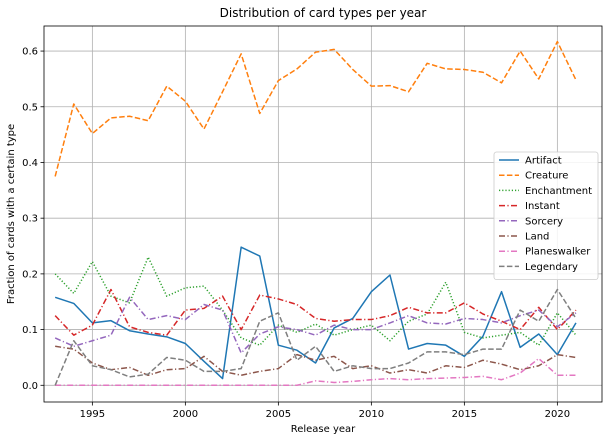 The width and height of the screenshot is (609, 441). I want to click on legend-label-land: Land, so click(537, 237).